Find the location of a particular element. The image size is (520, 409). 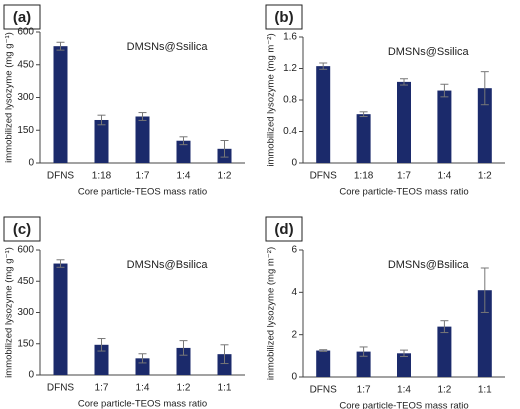

panel-label: (a) is located at coordinates (22, 17).